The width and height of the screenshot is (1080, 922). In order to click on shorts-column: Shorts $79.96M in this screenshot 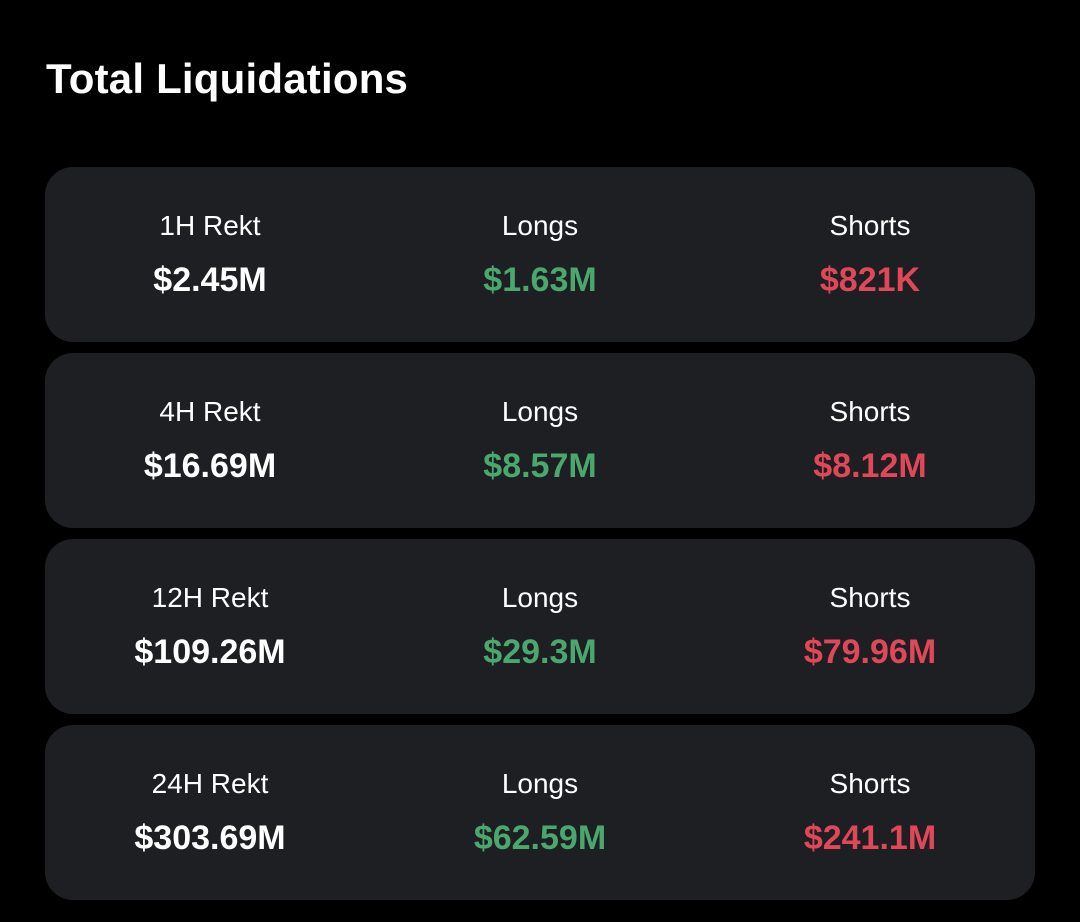, I will do `click(870, 626)`.